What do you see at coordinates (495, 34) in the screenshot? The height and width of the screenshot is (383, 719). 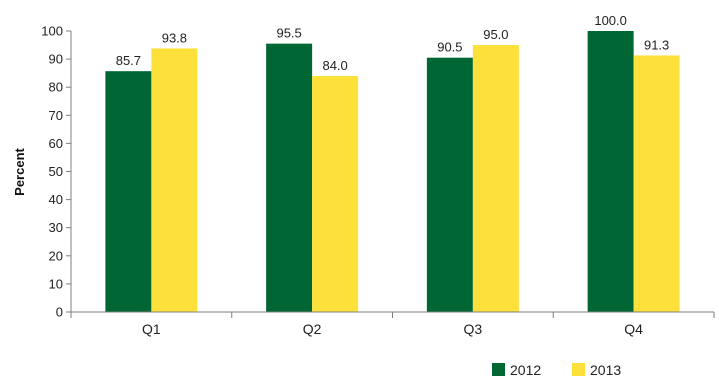 I see `bar-value-label: 95.0` at bounding box center [495, 34].